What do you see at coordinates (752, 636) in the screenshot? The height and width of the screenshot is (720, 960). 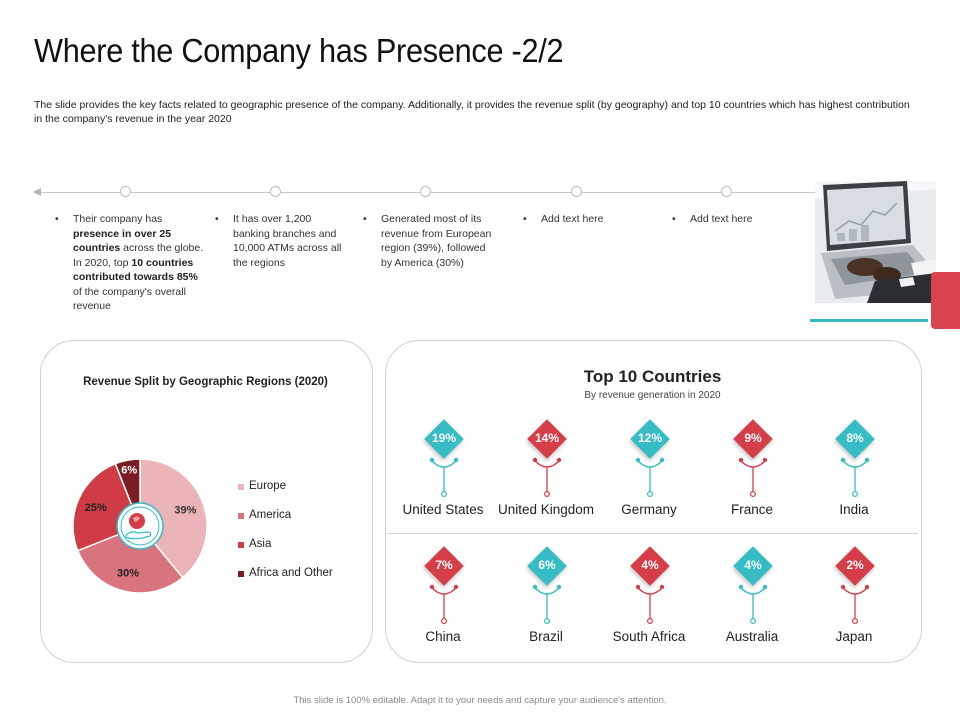 I see `country-name: Australia` at bounding box center [752, 636].